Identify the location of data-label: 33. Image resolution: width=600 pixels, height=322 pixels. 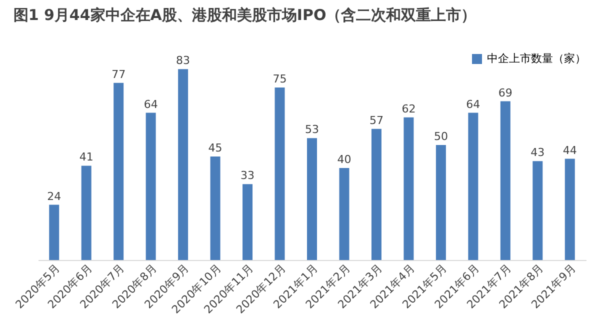
(247, 175).